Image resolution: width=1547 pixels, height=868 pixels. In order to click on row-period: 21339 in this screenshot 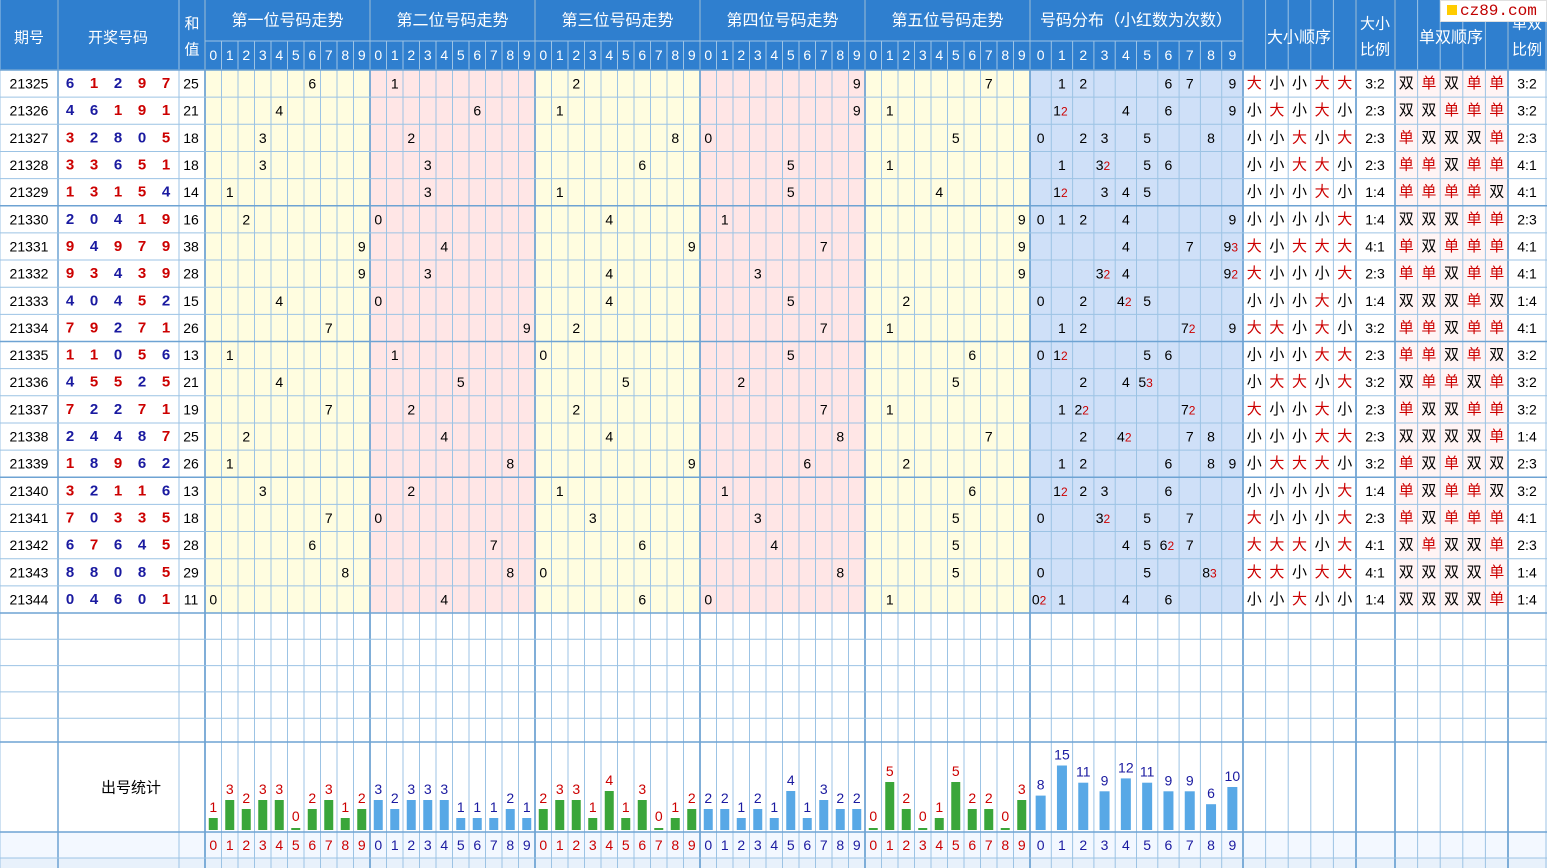, I will do `click(29, 464)`.